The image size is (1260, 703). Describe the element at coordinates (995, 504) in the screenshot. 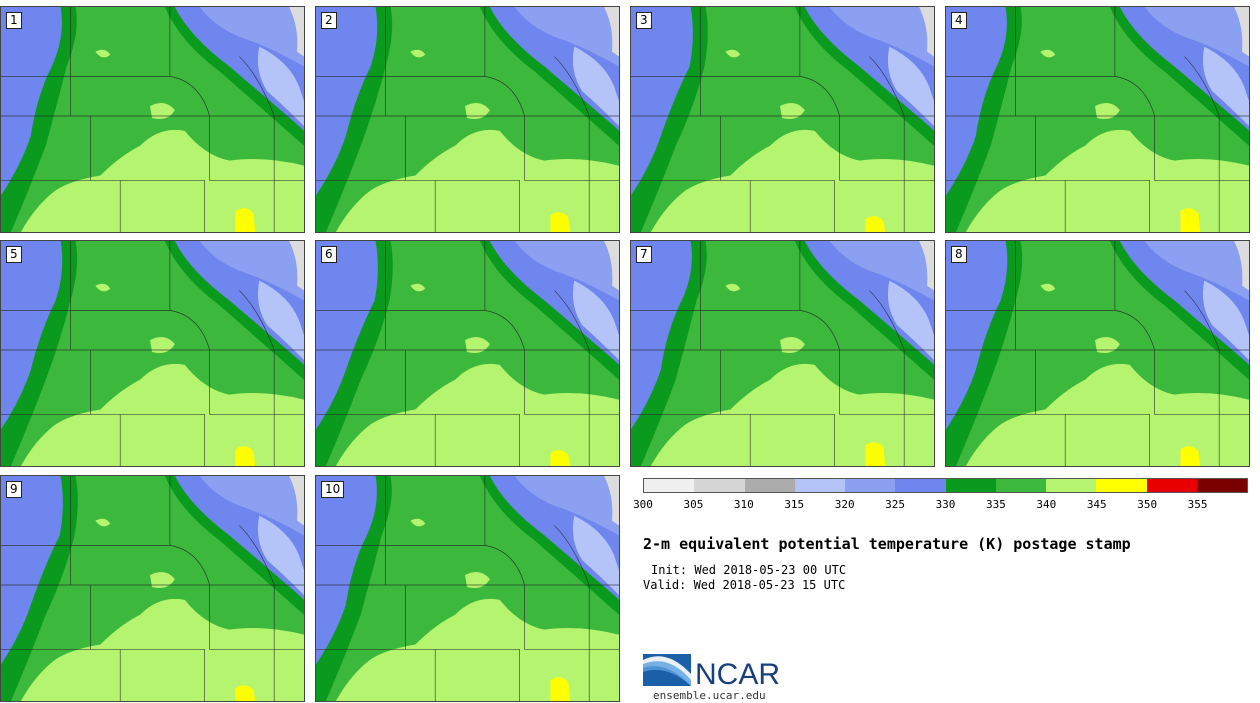

I see `colorbar-tick-label: 335` at that location.